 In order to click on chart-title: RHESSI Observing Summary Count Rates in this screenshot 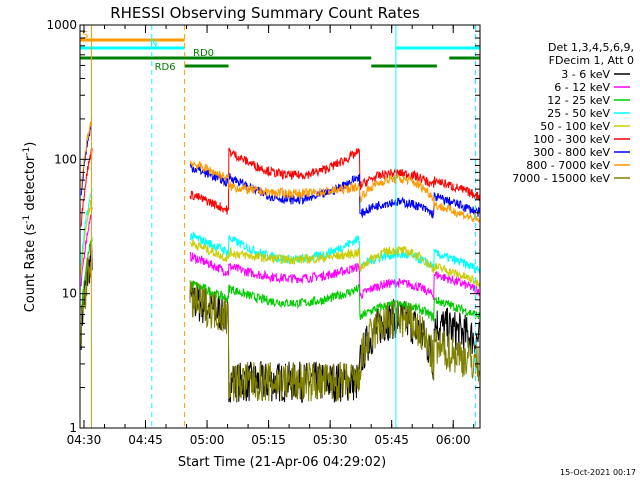, I will do `click(265, 13)`.